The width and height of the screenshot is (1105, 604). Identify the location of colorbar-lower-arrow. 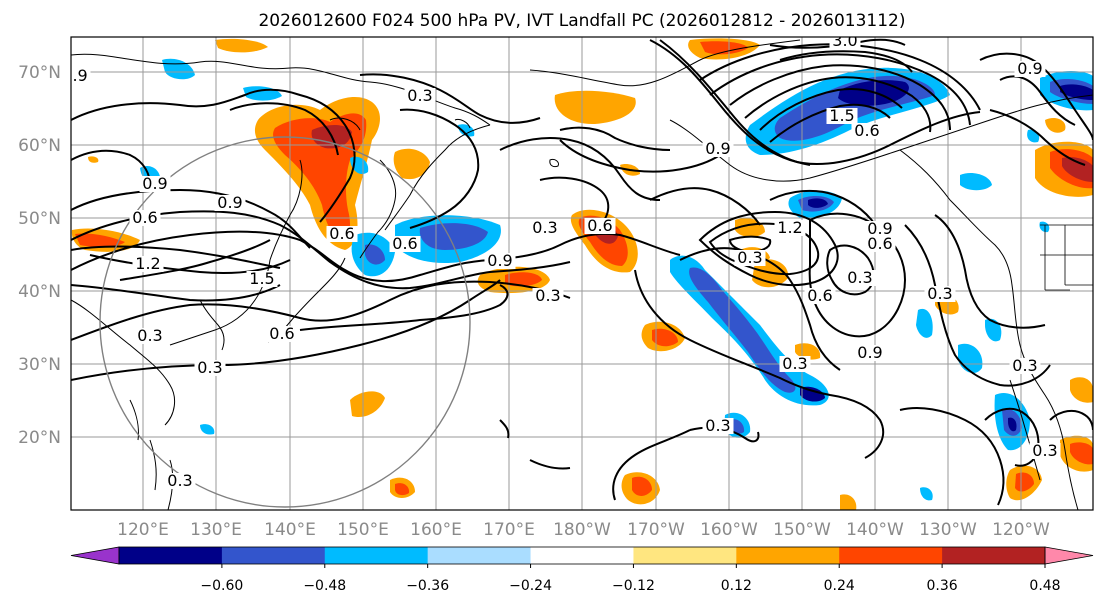
(95, 555).